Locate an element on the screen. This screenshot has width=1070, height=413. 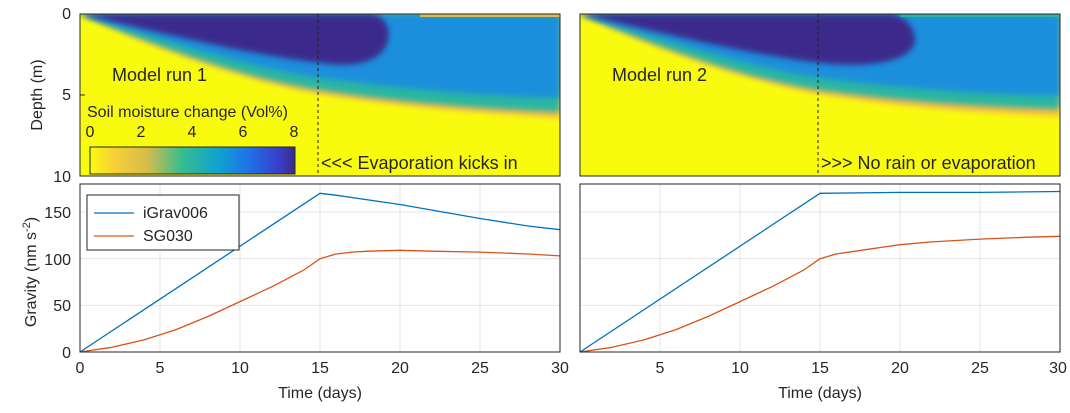
y-tick-label: 50 is located at coordinates (62, 306).